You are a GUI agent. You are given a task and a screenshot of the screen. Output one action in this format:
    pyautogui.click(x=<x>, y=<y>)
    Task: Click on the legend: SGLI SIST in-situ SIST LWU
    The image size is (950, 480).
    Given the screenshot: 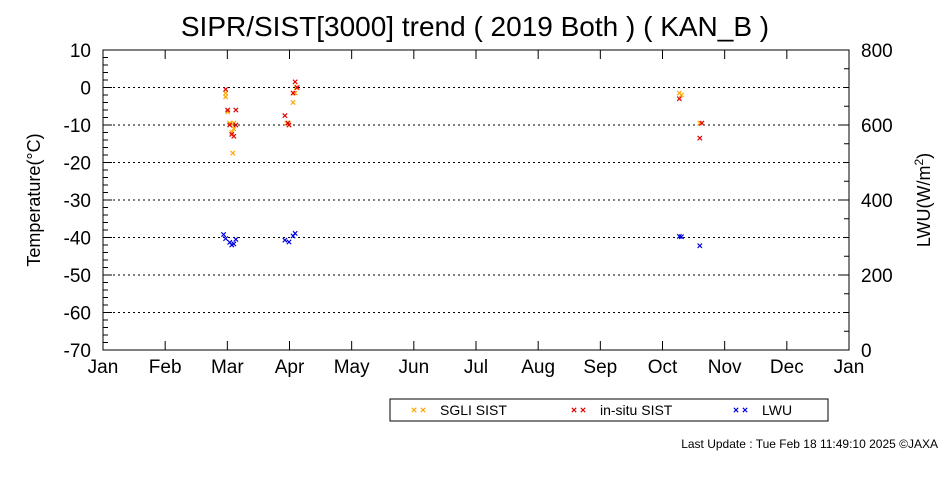 What is the action you would take?
    pyautogui.click(x=609, y=410)
    